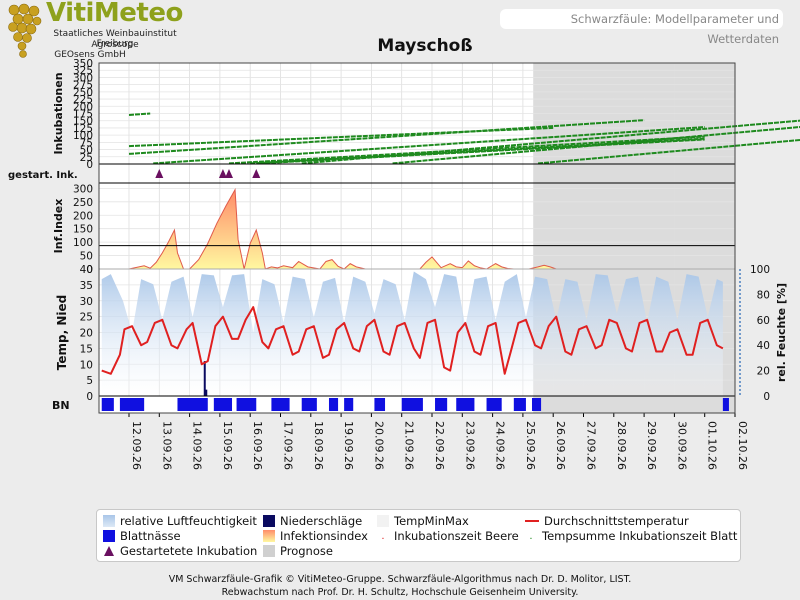  I want to click on y-tick-label: 275, so click(83, 86).